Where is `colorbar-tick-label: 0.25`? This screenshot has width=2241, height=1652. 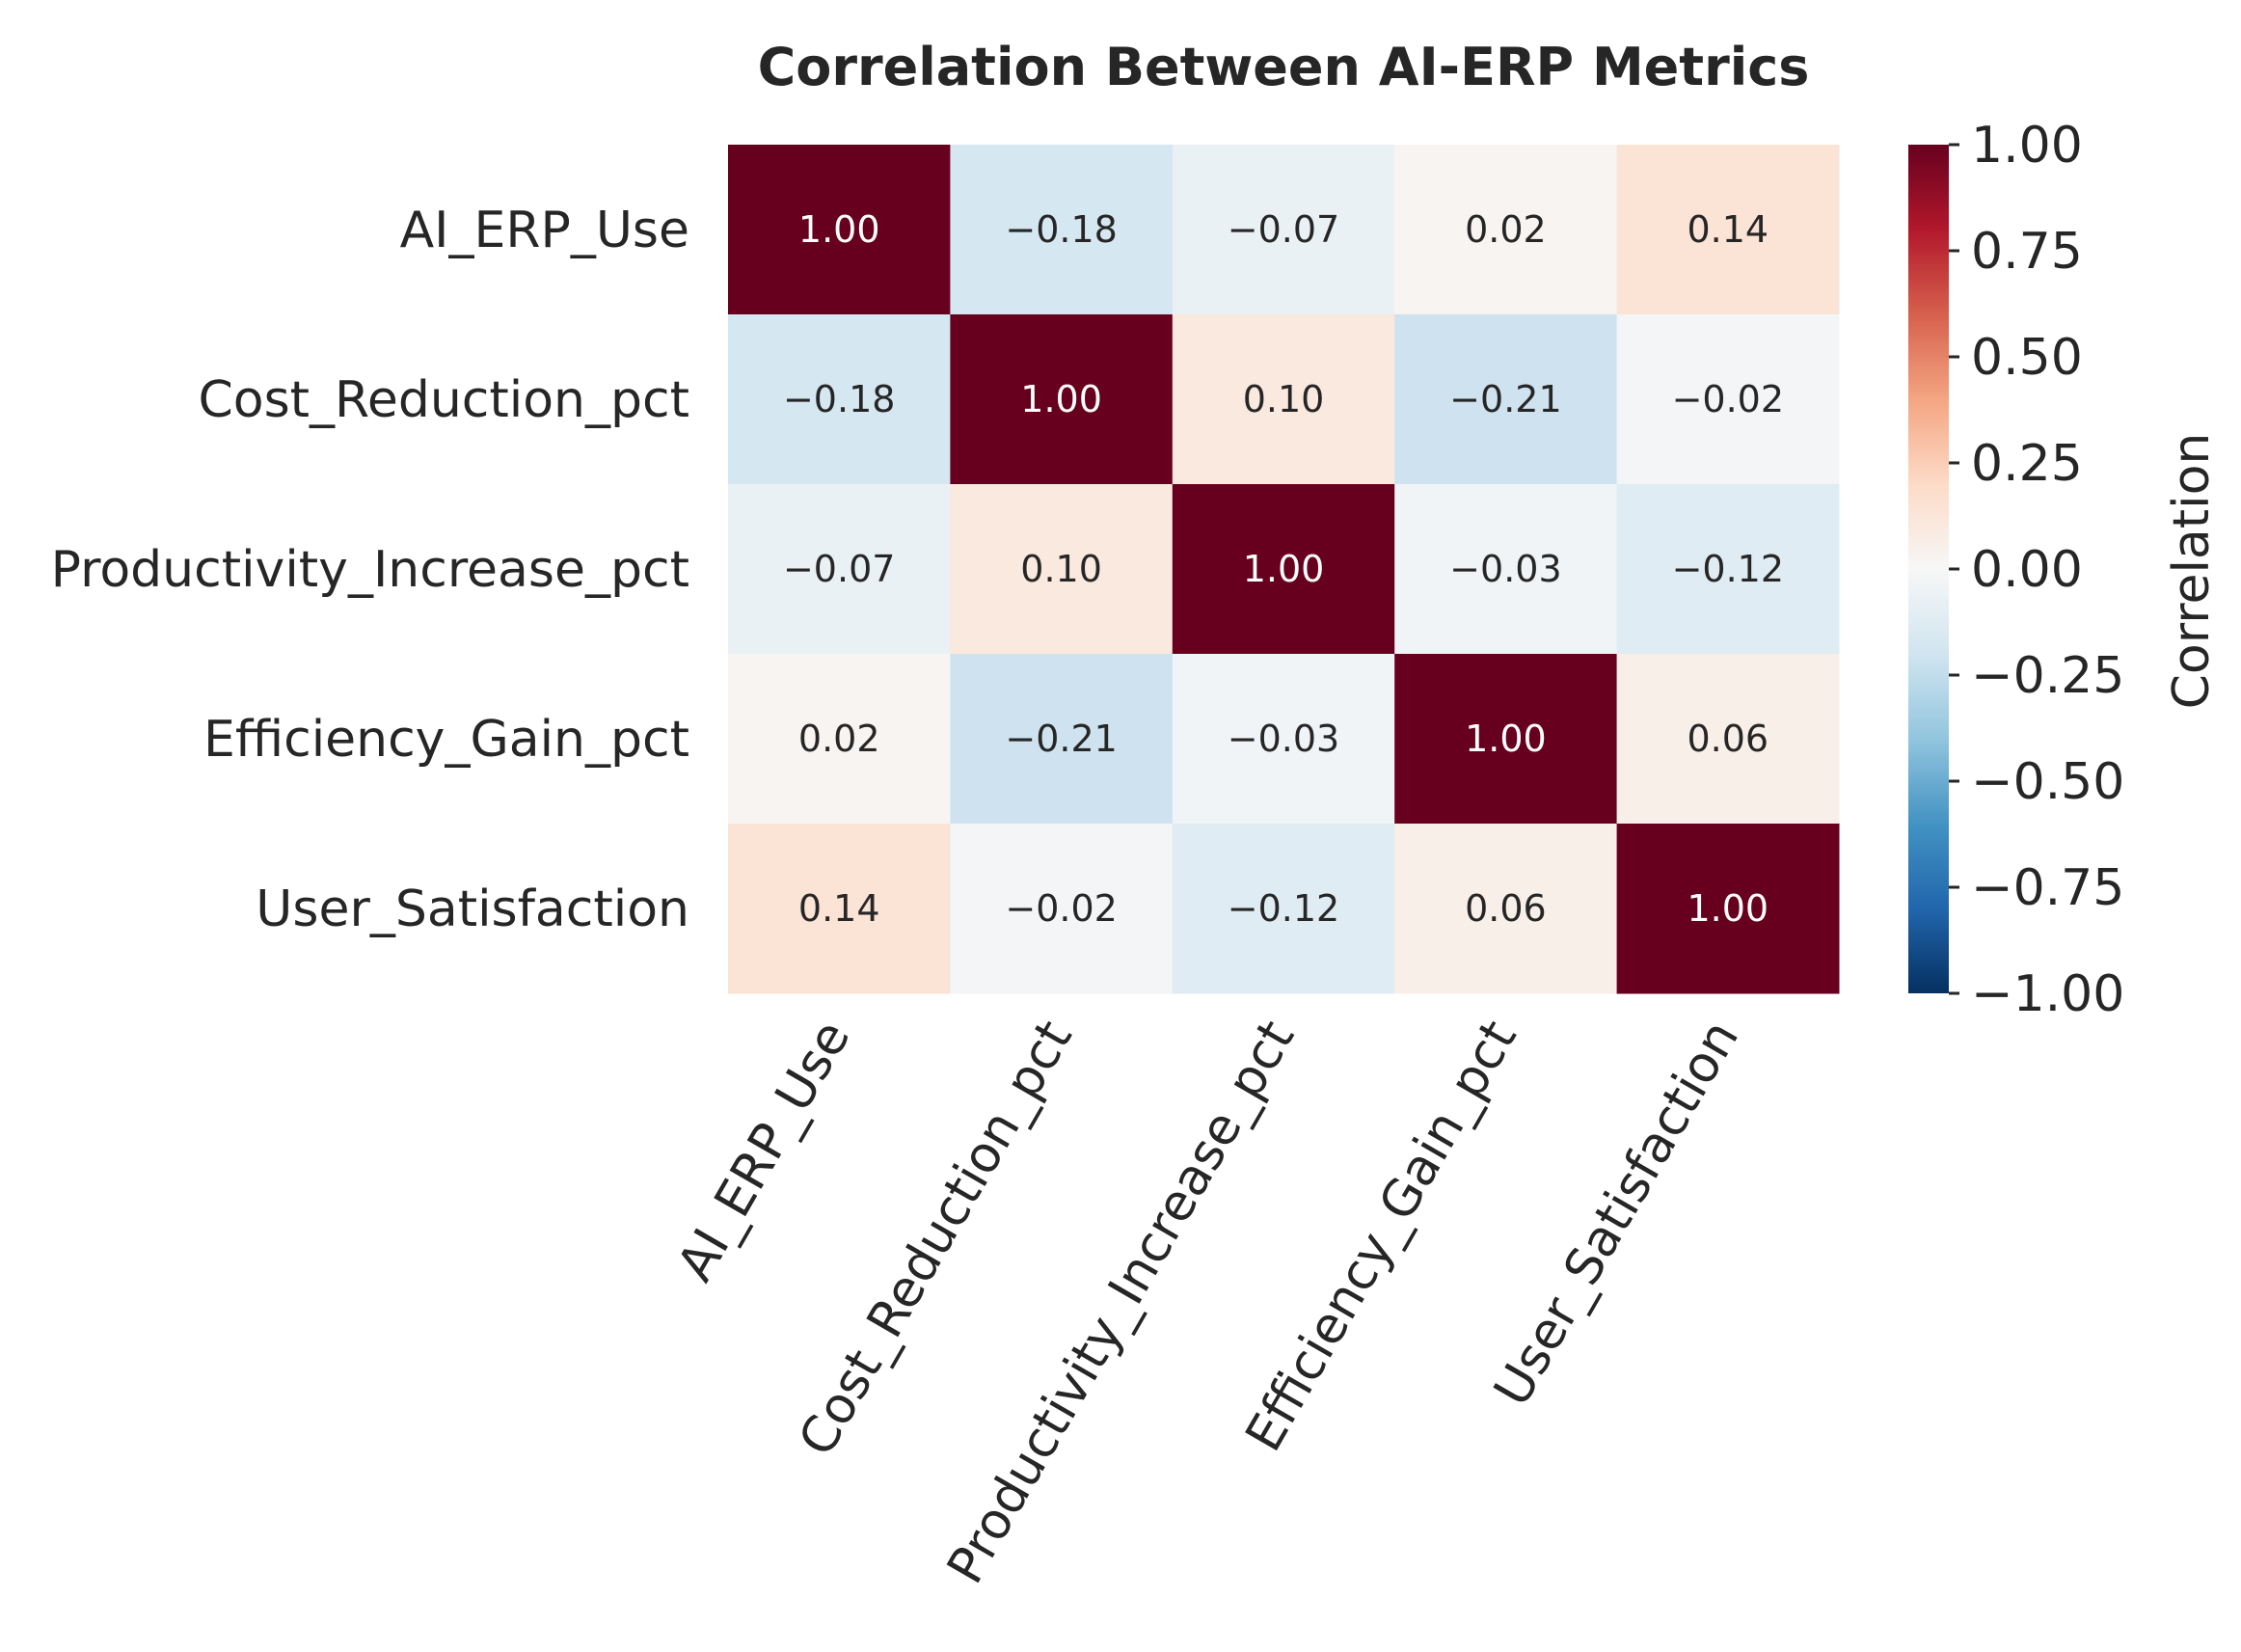
colorbar-tick-label: 0.25 is located at coordinates (2027, 464).